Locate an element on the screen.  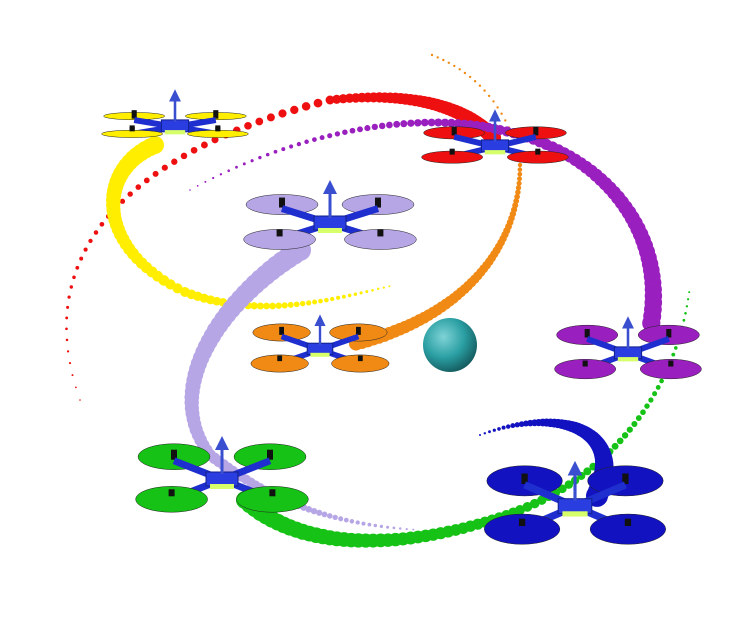
drone-red is located at coordinates (495, 136).